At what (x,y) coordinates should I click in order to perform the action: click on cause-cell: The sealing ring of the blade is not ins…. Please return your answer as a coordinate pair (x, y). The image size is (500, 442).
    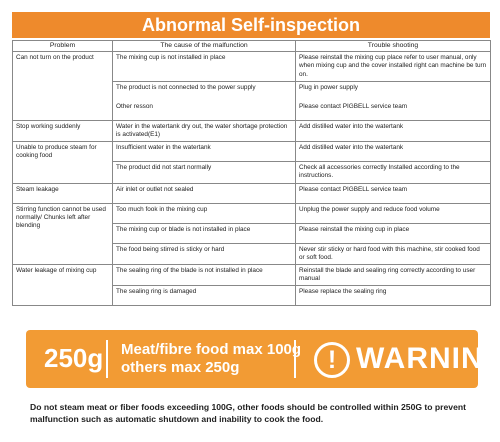
    Looking at the image, I should click on (204, 275).